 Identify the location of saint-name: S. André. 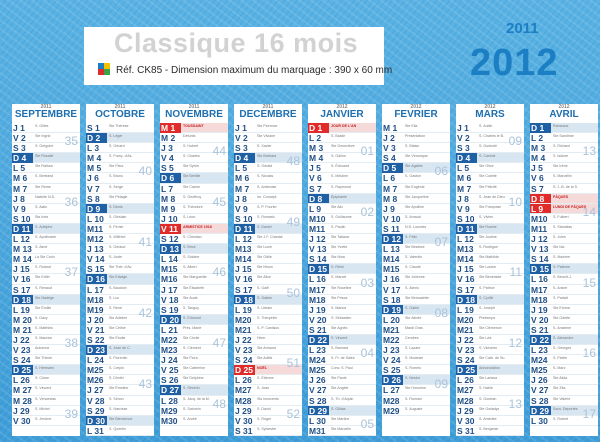
(190, 418).